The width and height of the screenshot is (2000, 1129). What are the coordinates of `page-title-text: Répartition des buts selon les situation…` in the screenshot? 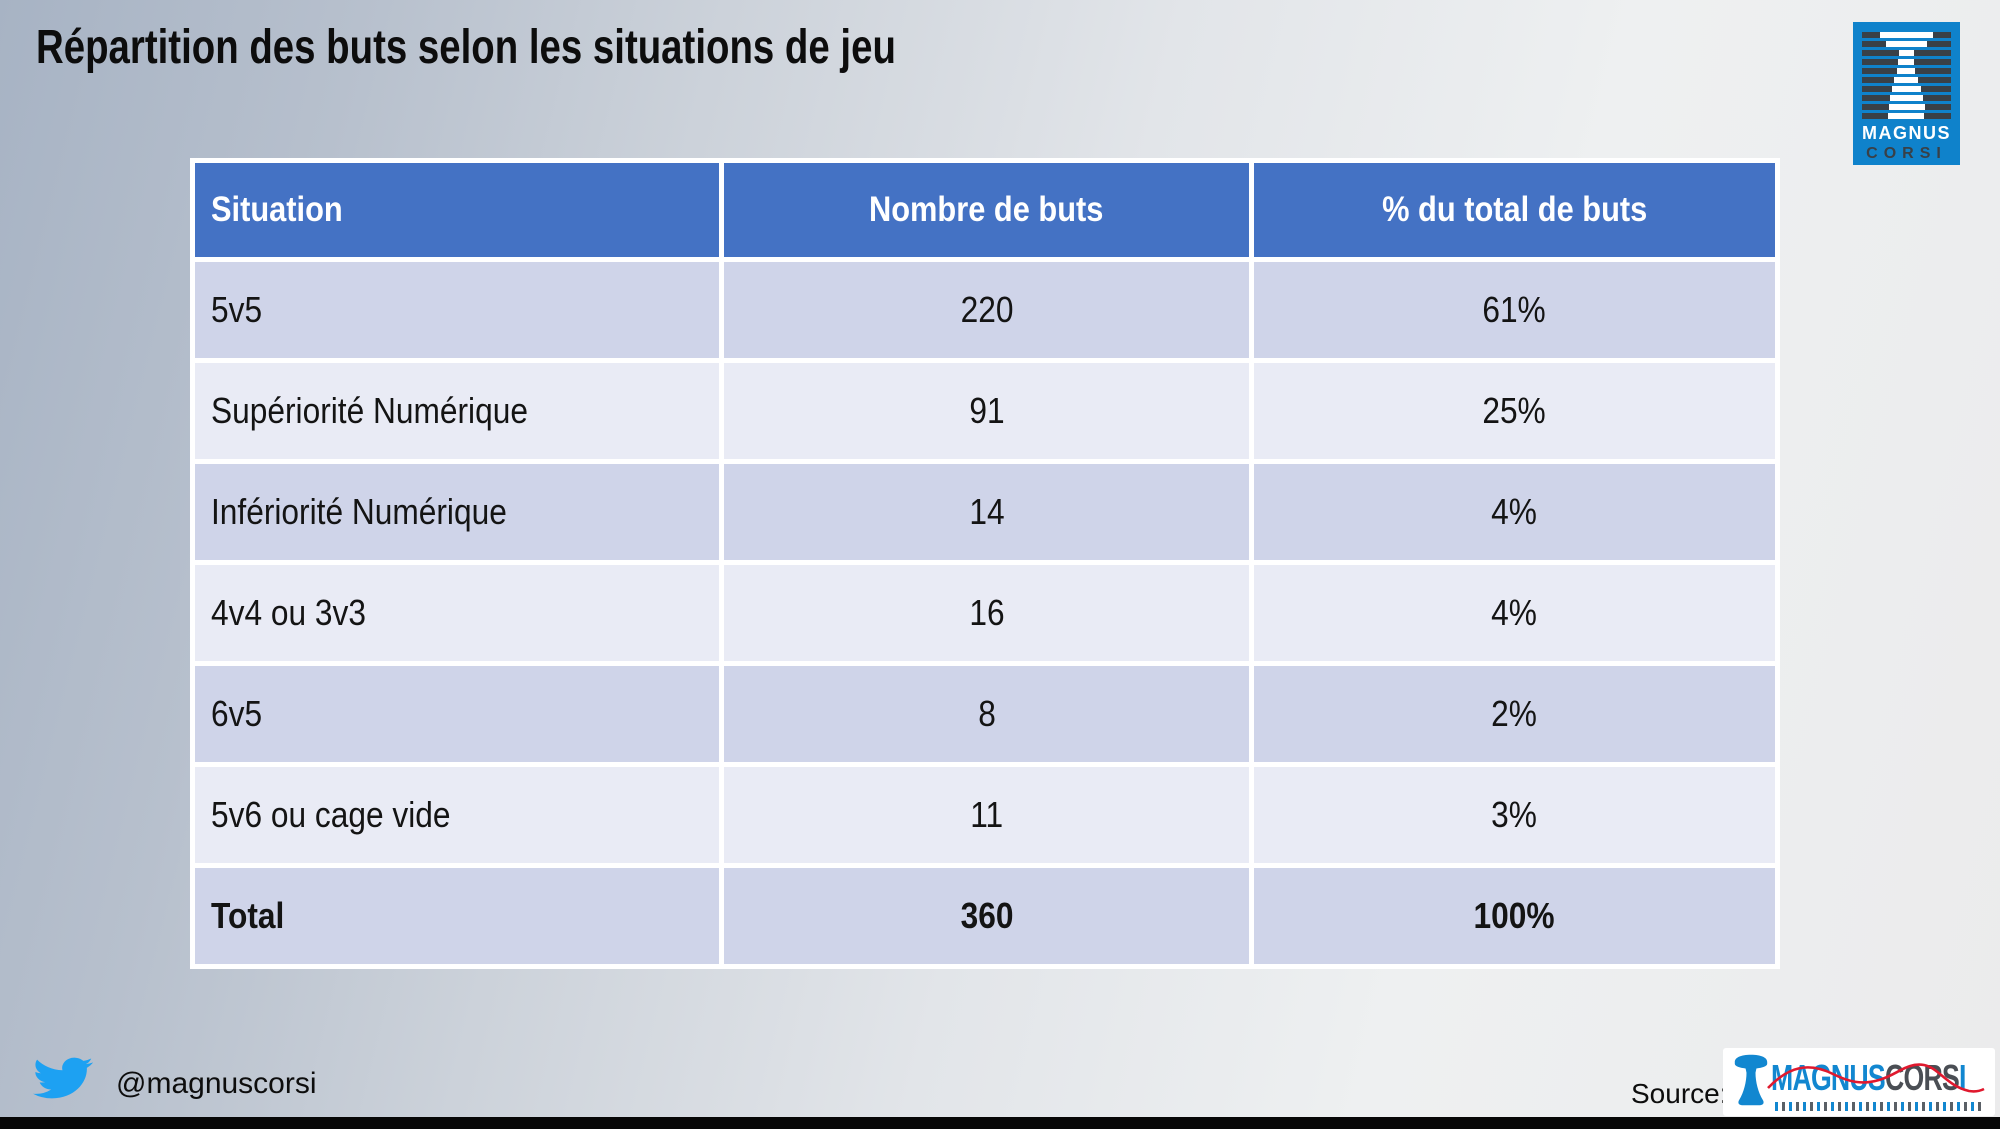 It's located at (466, 47).